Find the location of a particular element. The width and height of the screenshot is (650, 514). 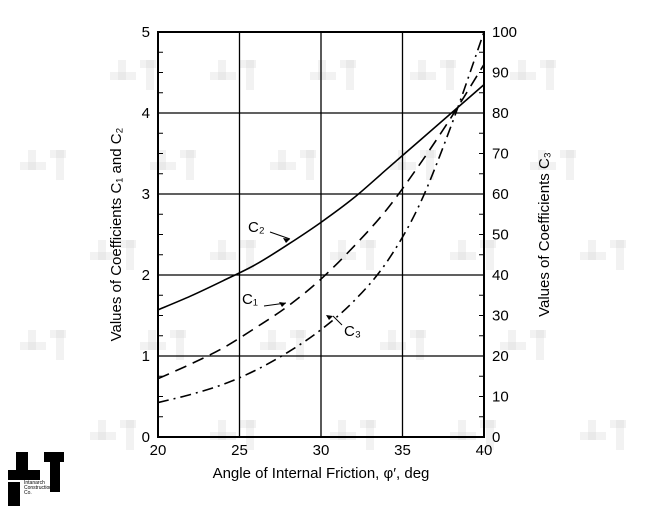

y-tick-label: 2 is located at coordinates (146, 275).